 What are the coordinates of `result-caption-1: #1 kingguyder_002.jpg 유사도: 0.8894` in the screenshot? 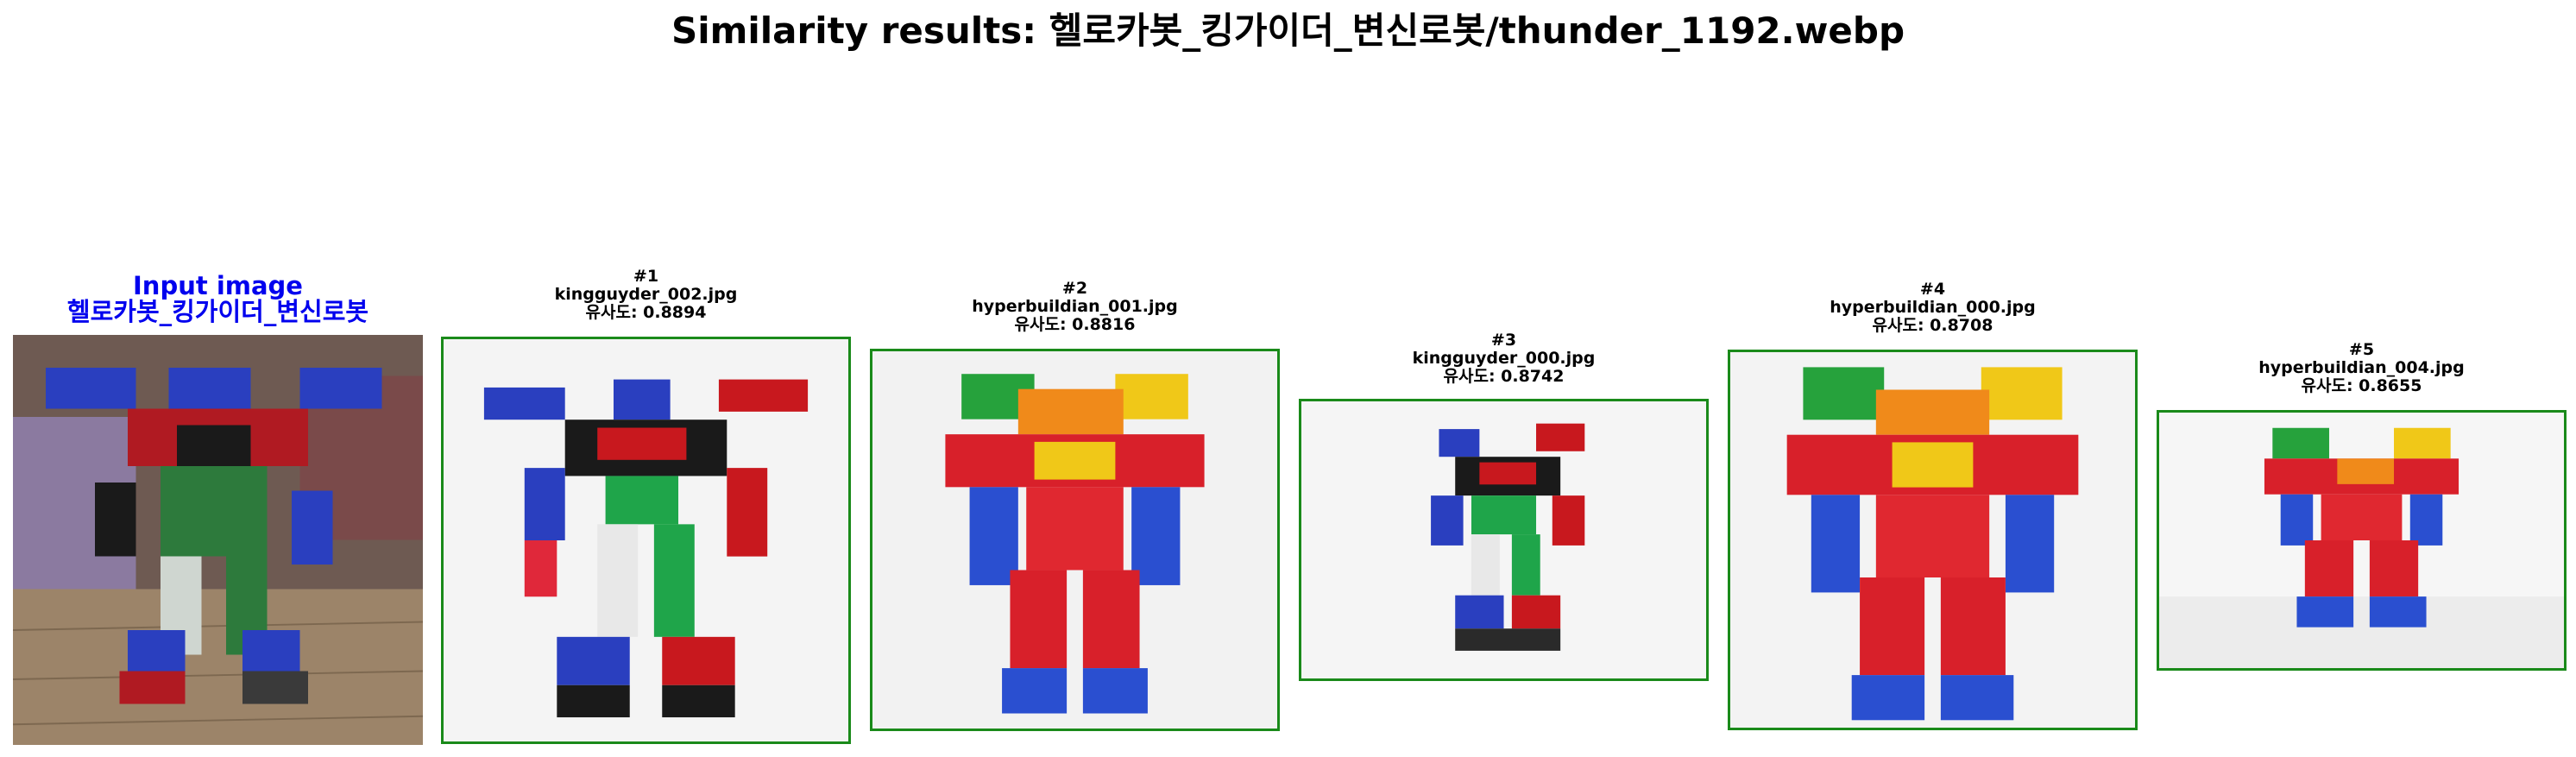 It's located at (646, 295).